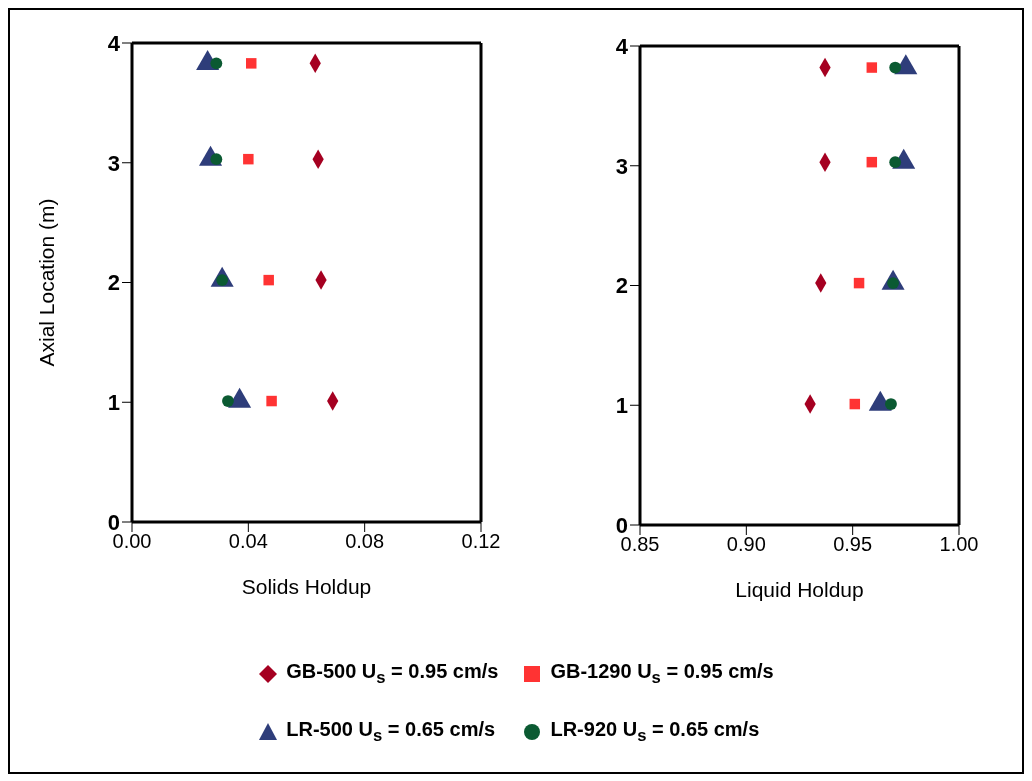 Image resolution: width=1032 pixels, height=781 pixels. What do you see at coordinates (662, 674) in the screenshot?
I see `legend-label: GB-1290 U$_{s}$ = 0.95 cm/s` at bounding box center [662, 674].